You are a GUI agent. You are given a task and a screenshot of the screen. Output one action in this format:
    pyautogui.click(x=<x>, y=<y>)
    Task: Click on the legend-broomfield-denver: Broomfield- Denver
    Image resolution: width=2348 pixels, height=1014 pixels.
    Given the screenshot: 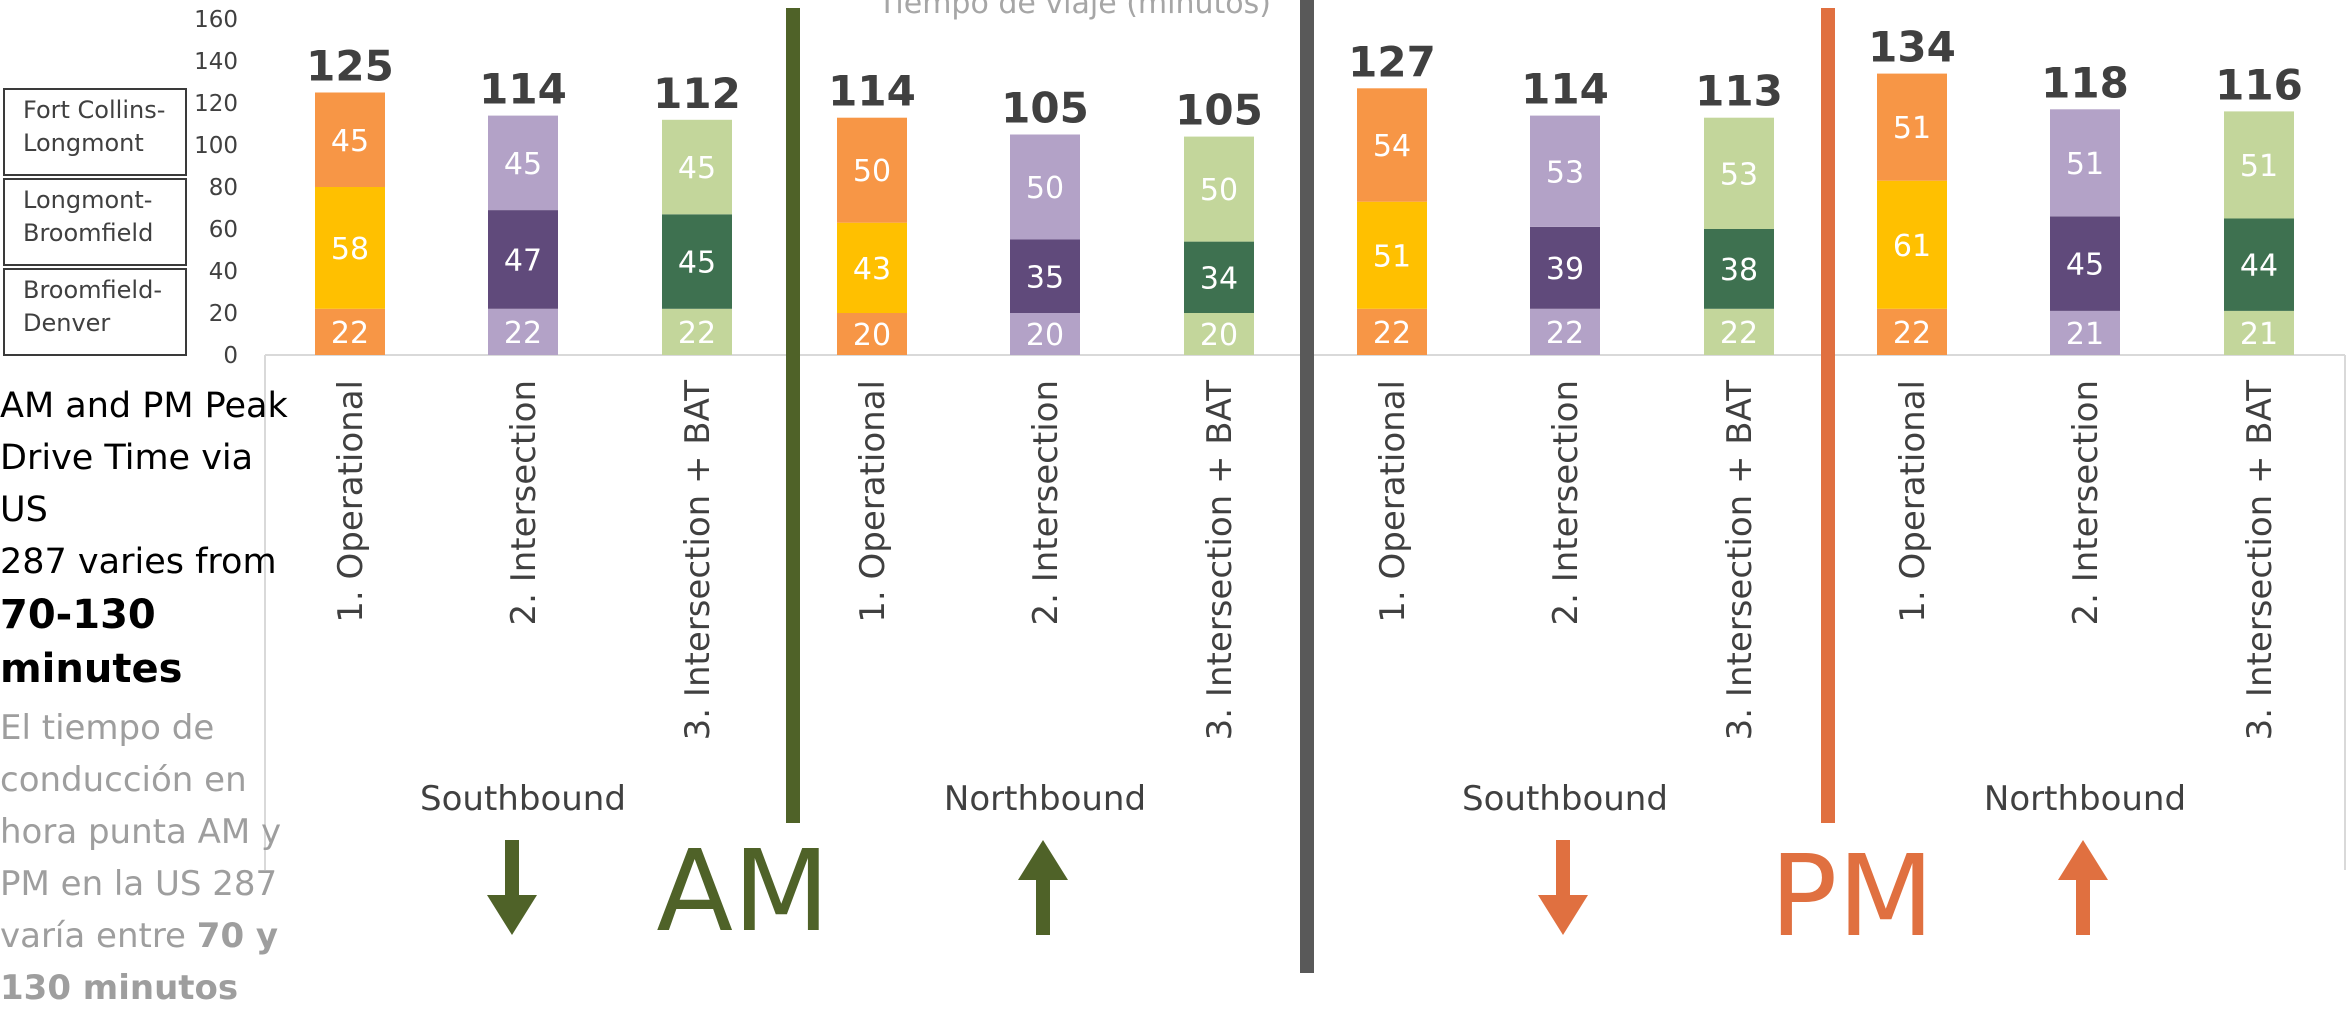 What is the action you would take?
    pyautogui.click(x=95, y=312)
    